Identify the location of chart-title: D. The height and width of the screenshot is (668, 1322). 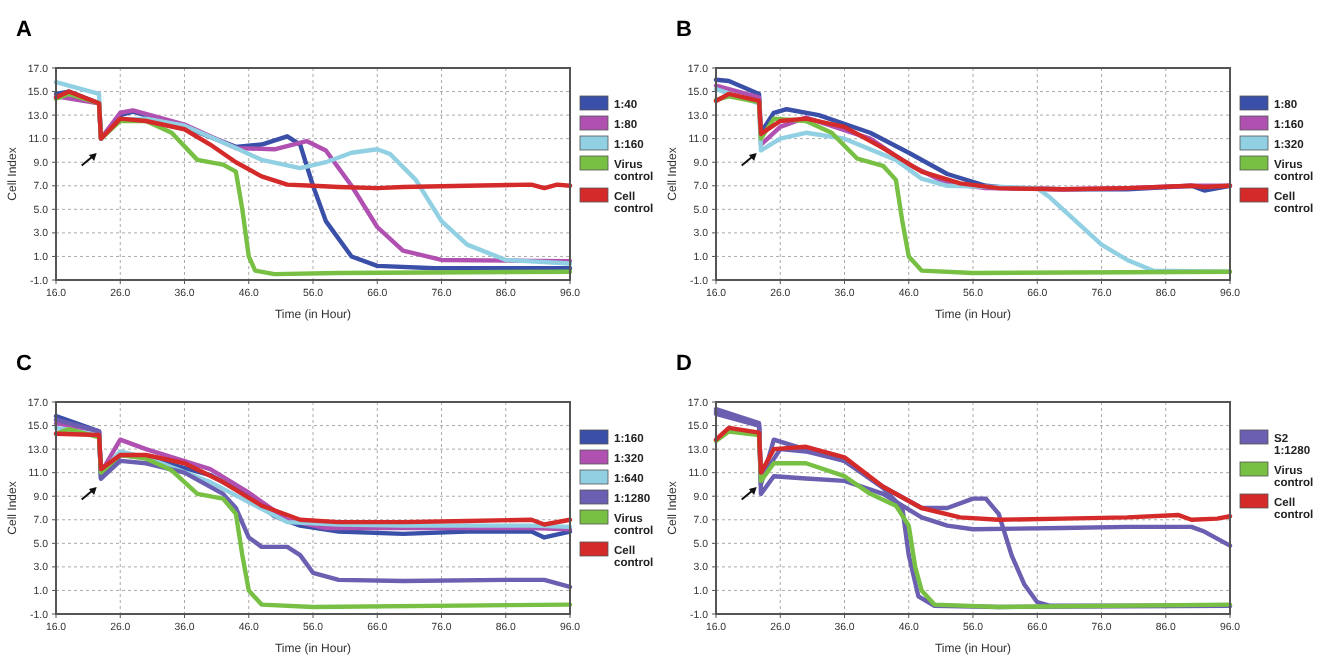
(684, 364).